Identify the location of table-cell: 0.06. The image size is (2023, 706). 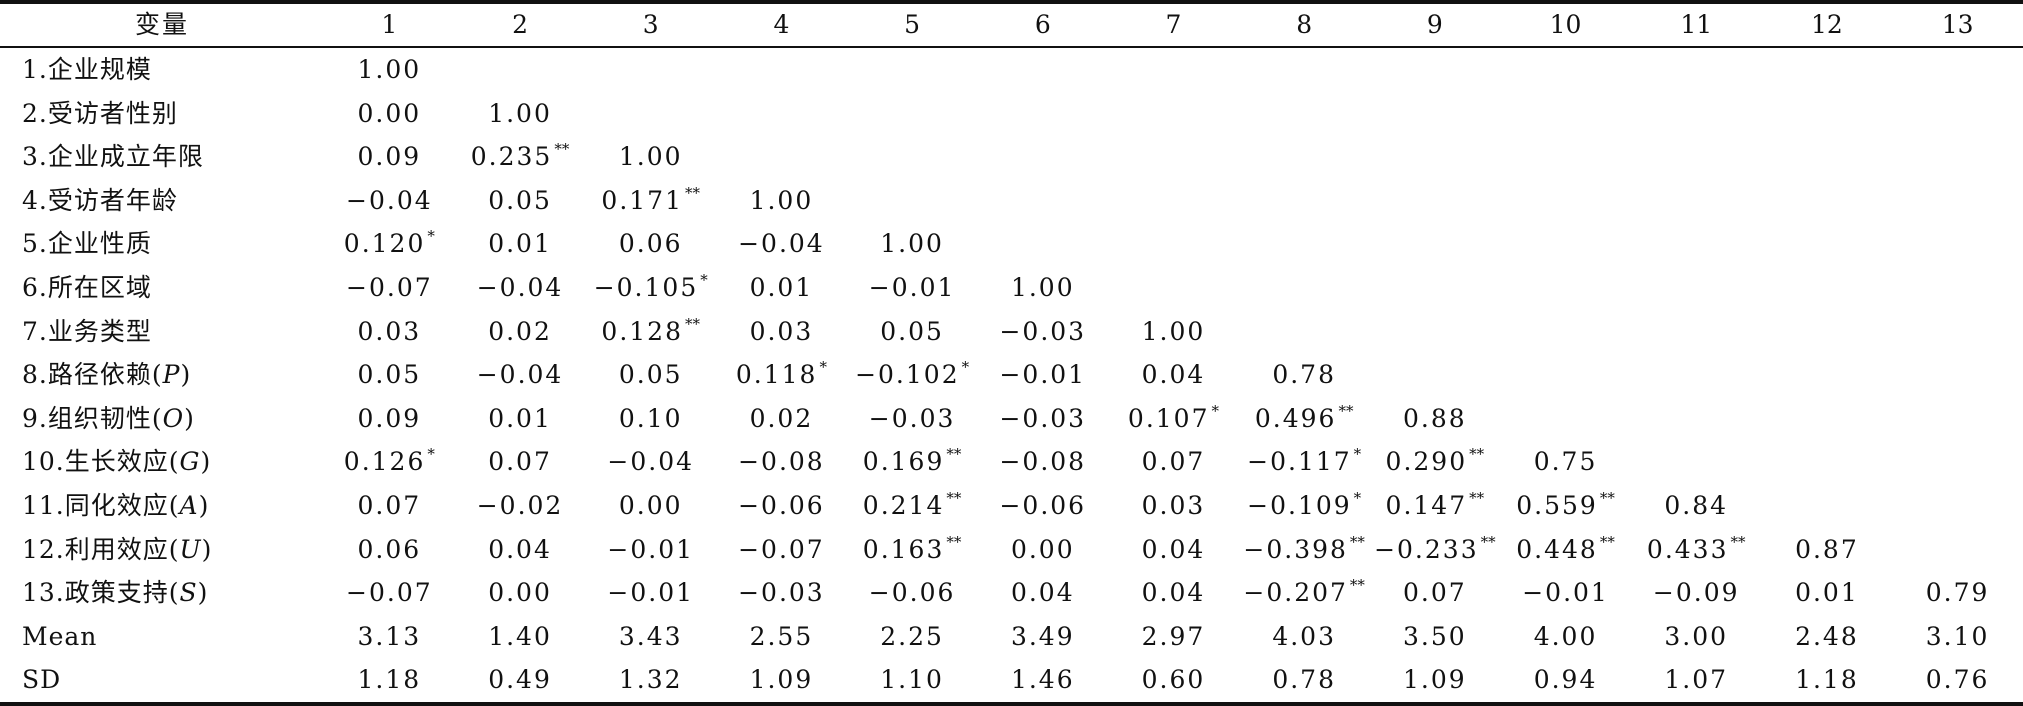
(389, 550).